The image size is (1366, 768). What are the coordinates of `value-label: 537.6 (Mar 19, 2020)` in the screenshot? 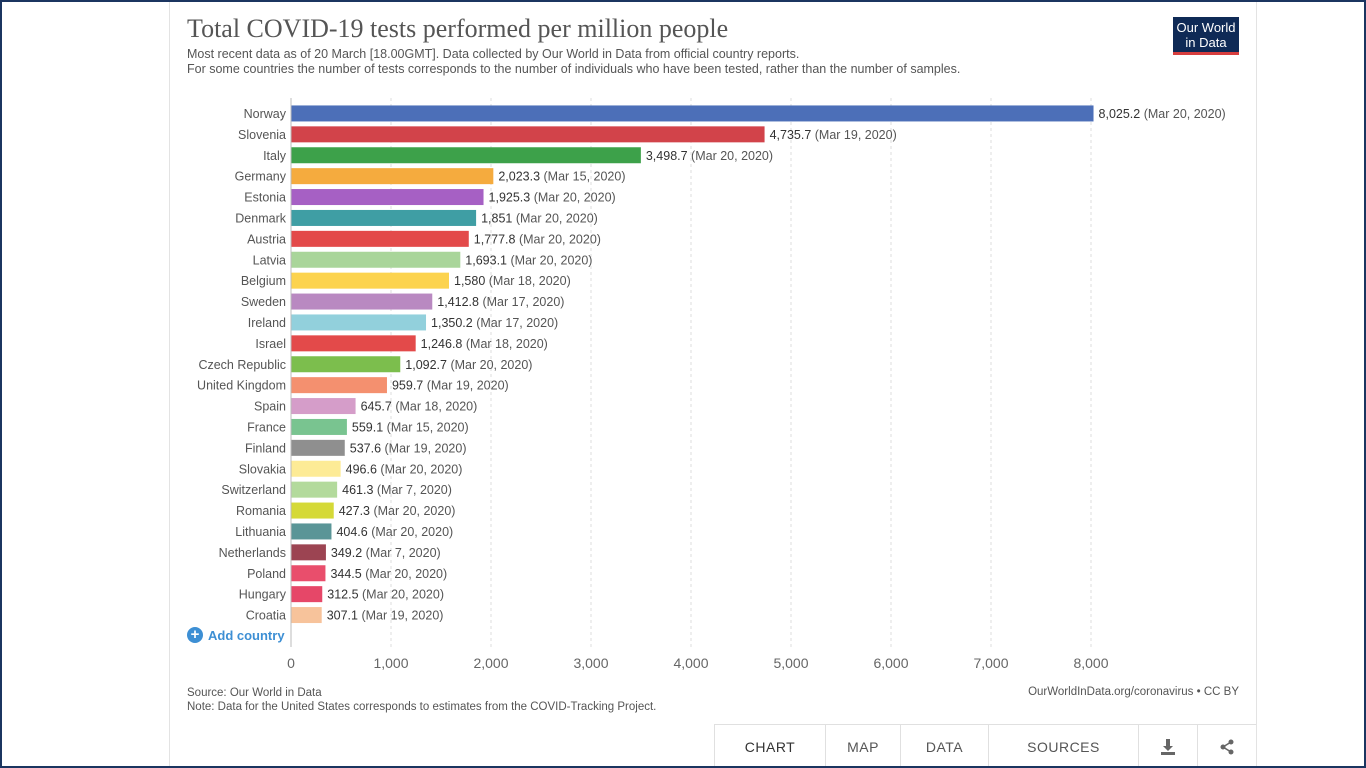 It's located at (408, 448).